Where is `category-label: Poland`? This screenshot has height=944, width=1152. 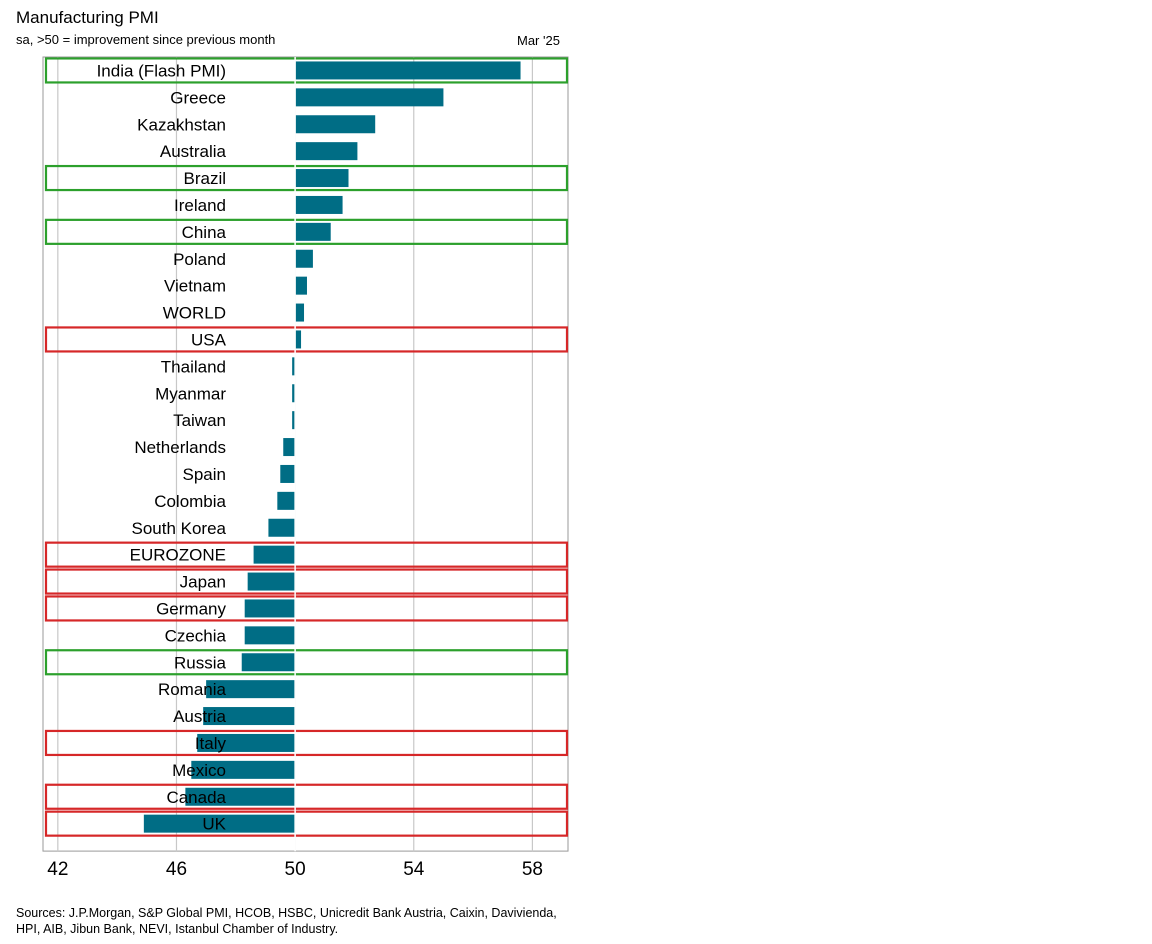 category-label: Poland is located at coordinates (199, 259).